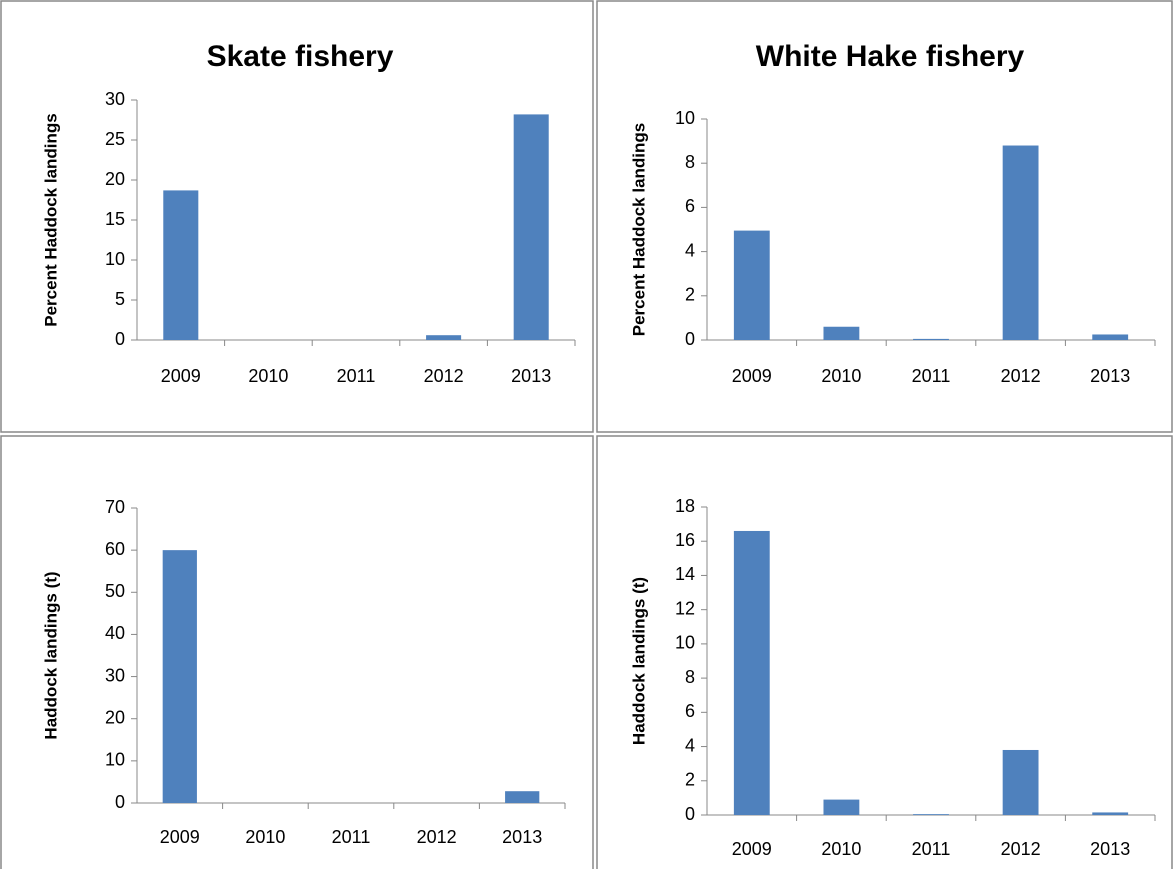  Describe the element at coordinates (300, 56) in the screenshot. I see `chart-title: Skate fishery` at that location.